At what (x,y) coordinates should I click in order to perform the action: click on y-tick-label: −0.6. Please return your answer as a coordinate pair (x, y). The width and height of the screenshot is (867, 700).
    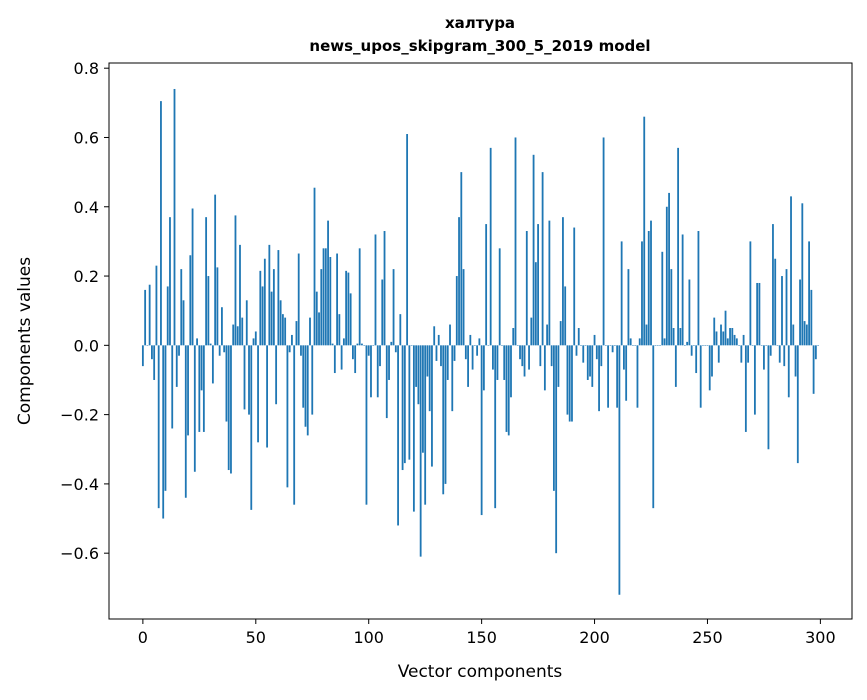
    Looking at the image, I should click on (79, 553).